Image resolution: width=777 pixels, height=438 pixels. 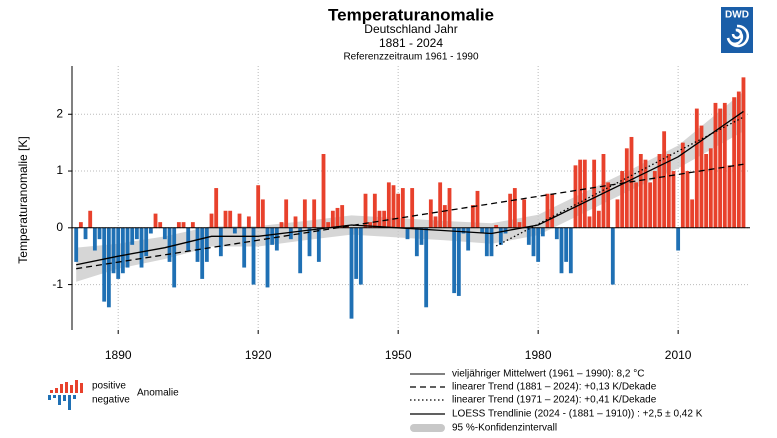 I want to click on x-tick-label: 2010, so click(x=678, y=355).